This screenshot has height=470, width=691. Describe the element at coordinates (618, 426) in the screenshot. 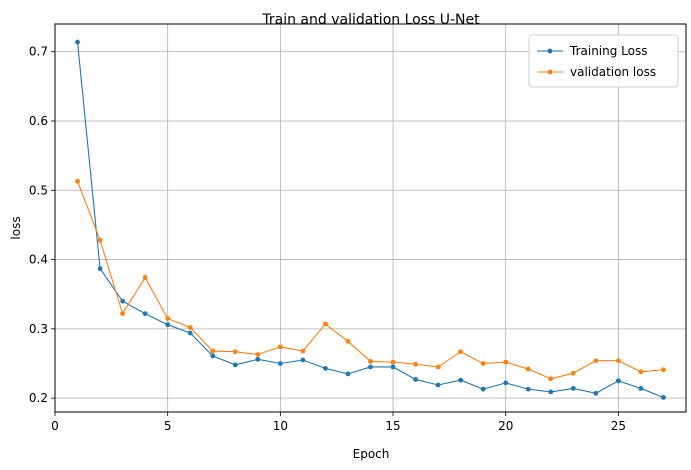

I see `x-tick-label: 25` at that location.